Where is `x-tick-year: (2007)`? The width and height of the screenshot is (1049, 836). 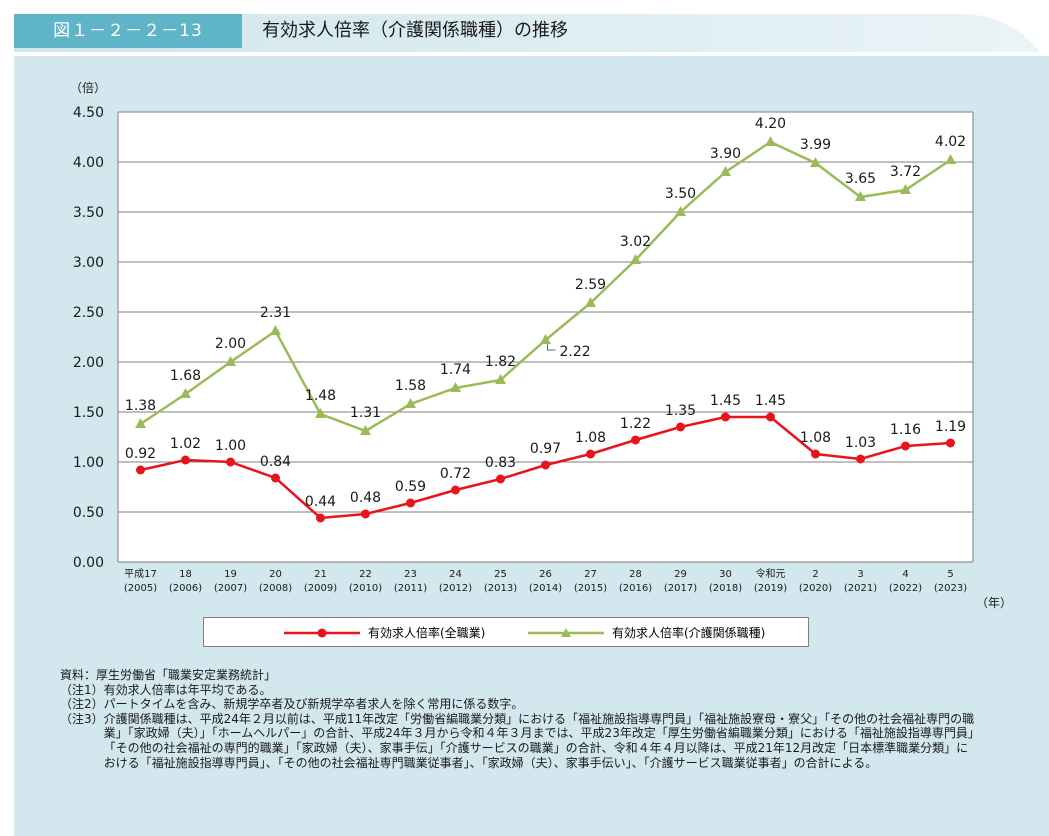 x-tick-year: (2007) is located at coordinates (230, 588).